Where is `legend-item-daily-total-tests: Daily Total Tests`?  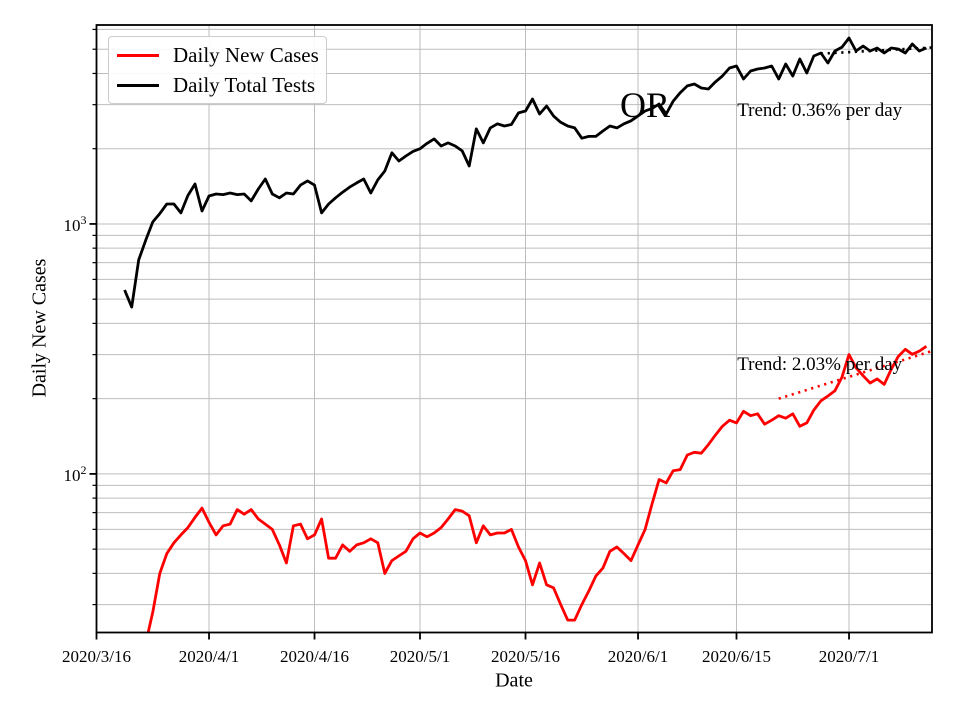
legend-item-daily-total-tests: Daily Total Tests is located at coordinates (217, 84).